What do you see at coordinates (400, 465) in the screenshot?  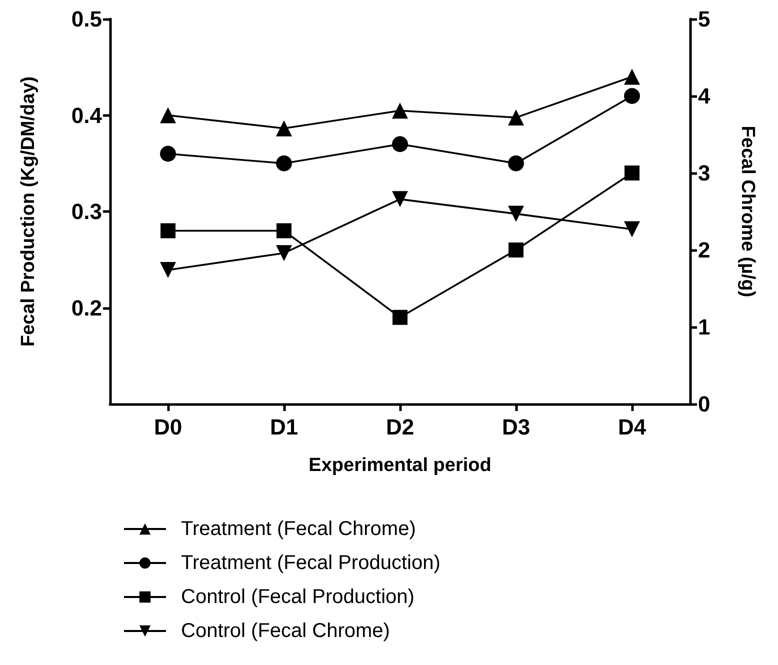 I see `x-axis-title: Experimental period` at bounding box center [400, 465].